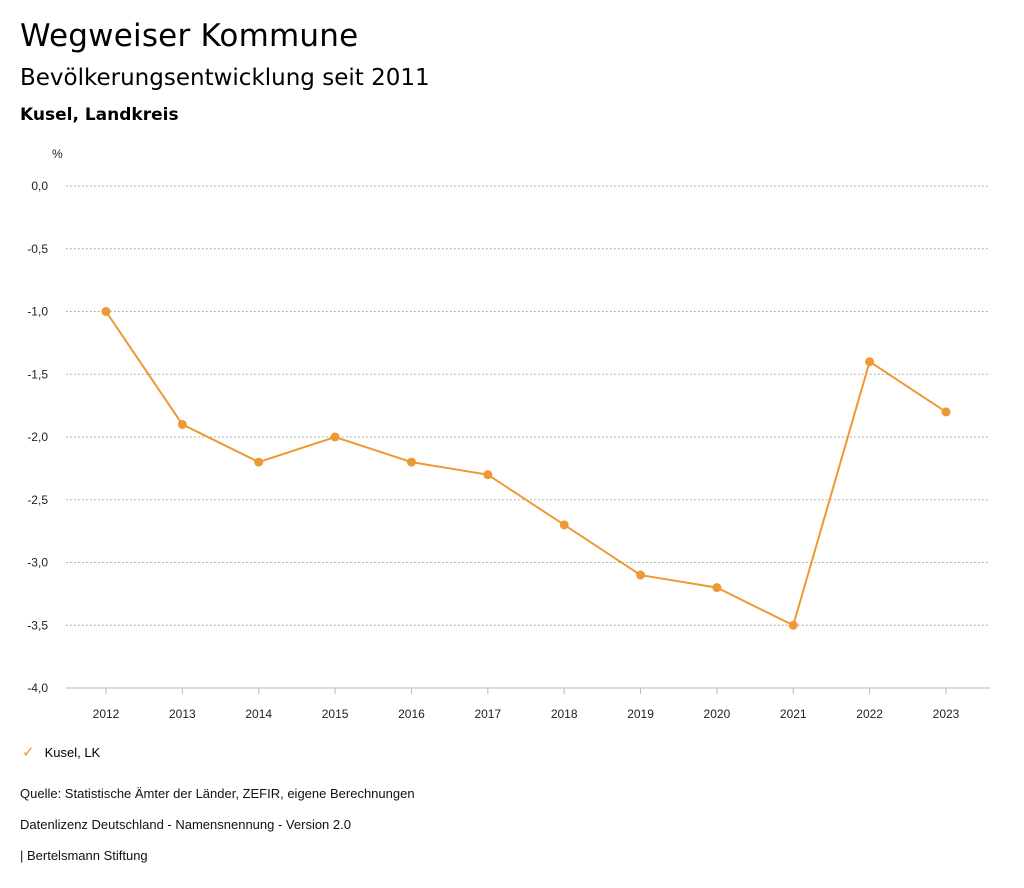  What do you see at coordinates (793, 714) in the screenshot?
I see `x-tick-label: 2021` at bounding box center [793, 714].